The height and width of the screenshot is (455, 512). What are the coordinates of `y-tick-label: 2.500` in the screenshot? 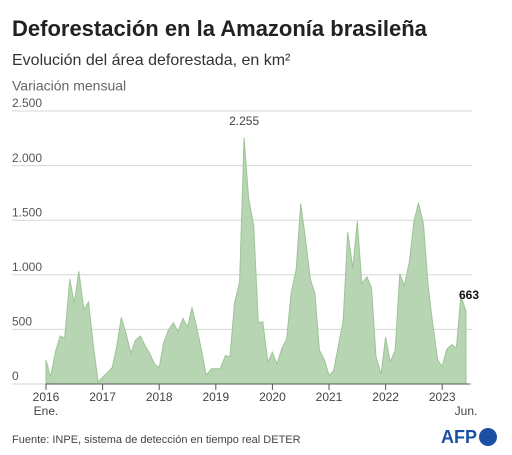 It's located at (27, 103).